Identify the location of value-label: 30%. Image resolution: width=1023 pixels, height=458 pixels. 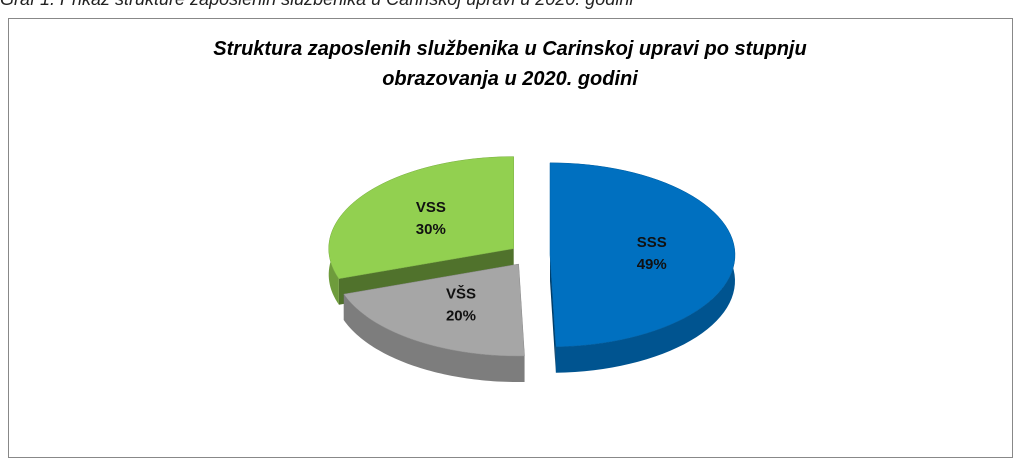
(431, 229).